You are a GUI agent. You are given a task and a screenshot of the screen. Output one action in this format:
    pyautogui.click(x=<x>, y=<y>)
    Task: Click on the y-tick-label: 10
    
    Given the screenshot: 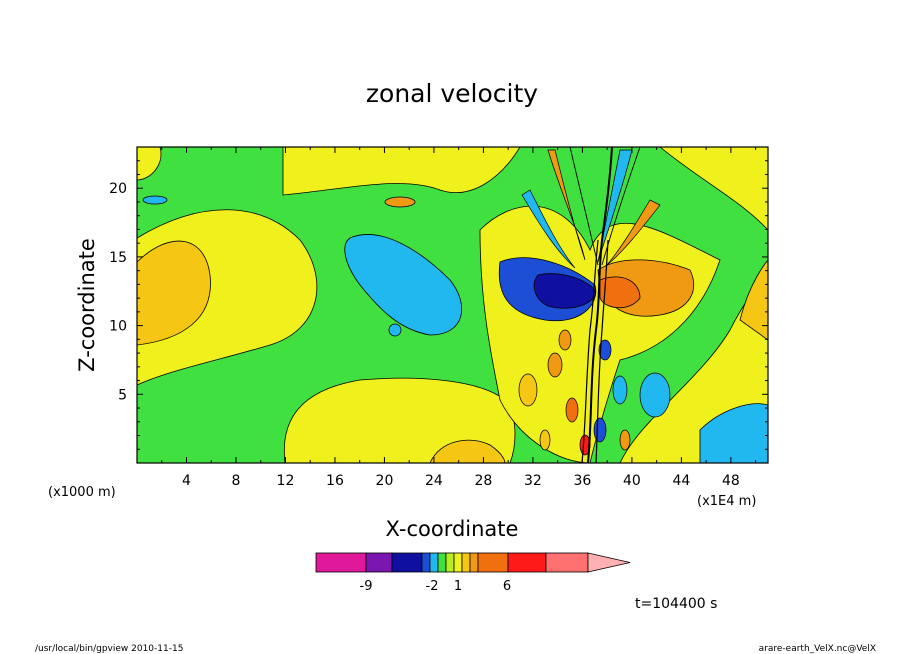 What is the action you would take?
    pyautogui.click(x=118, y=327)
    